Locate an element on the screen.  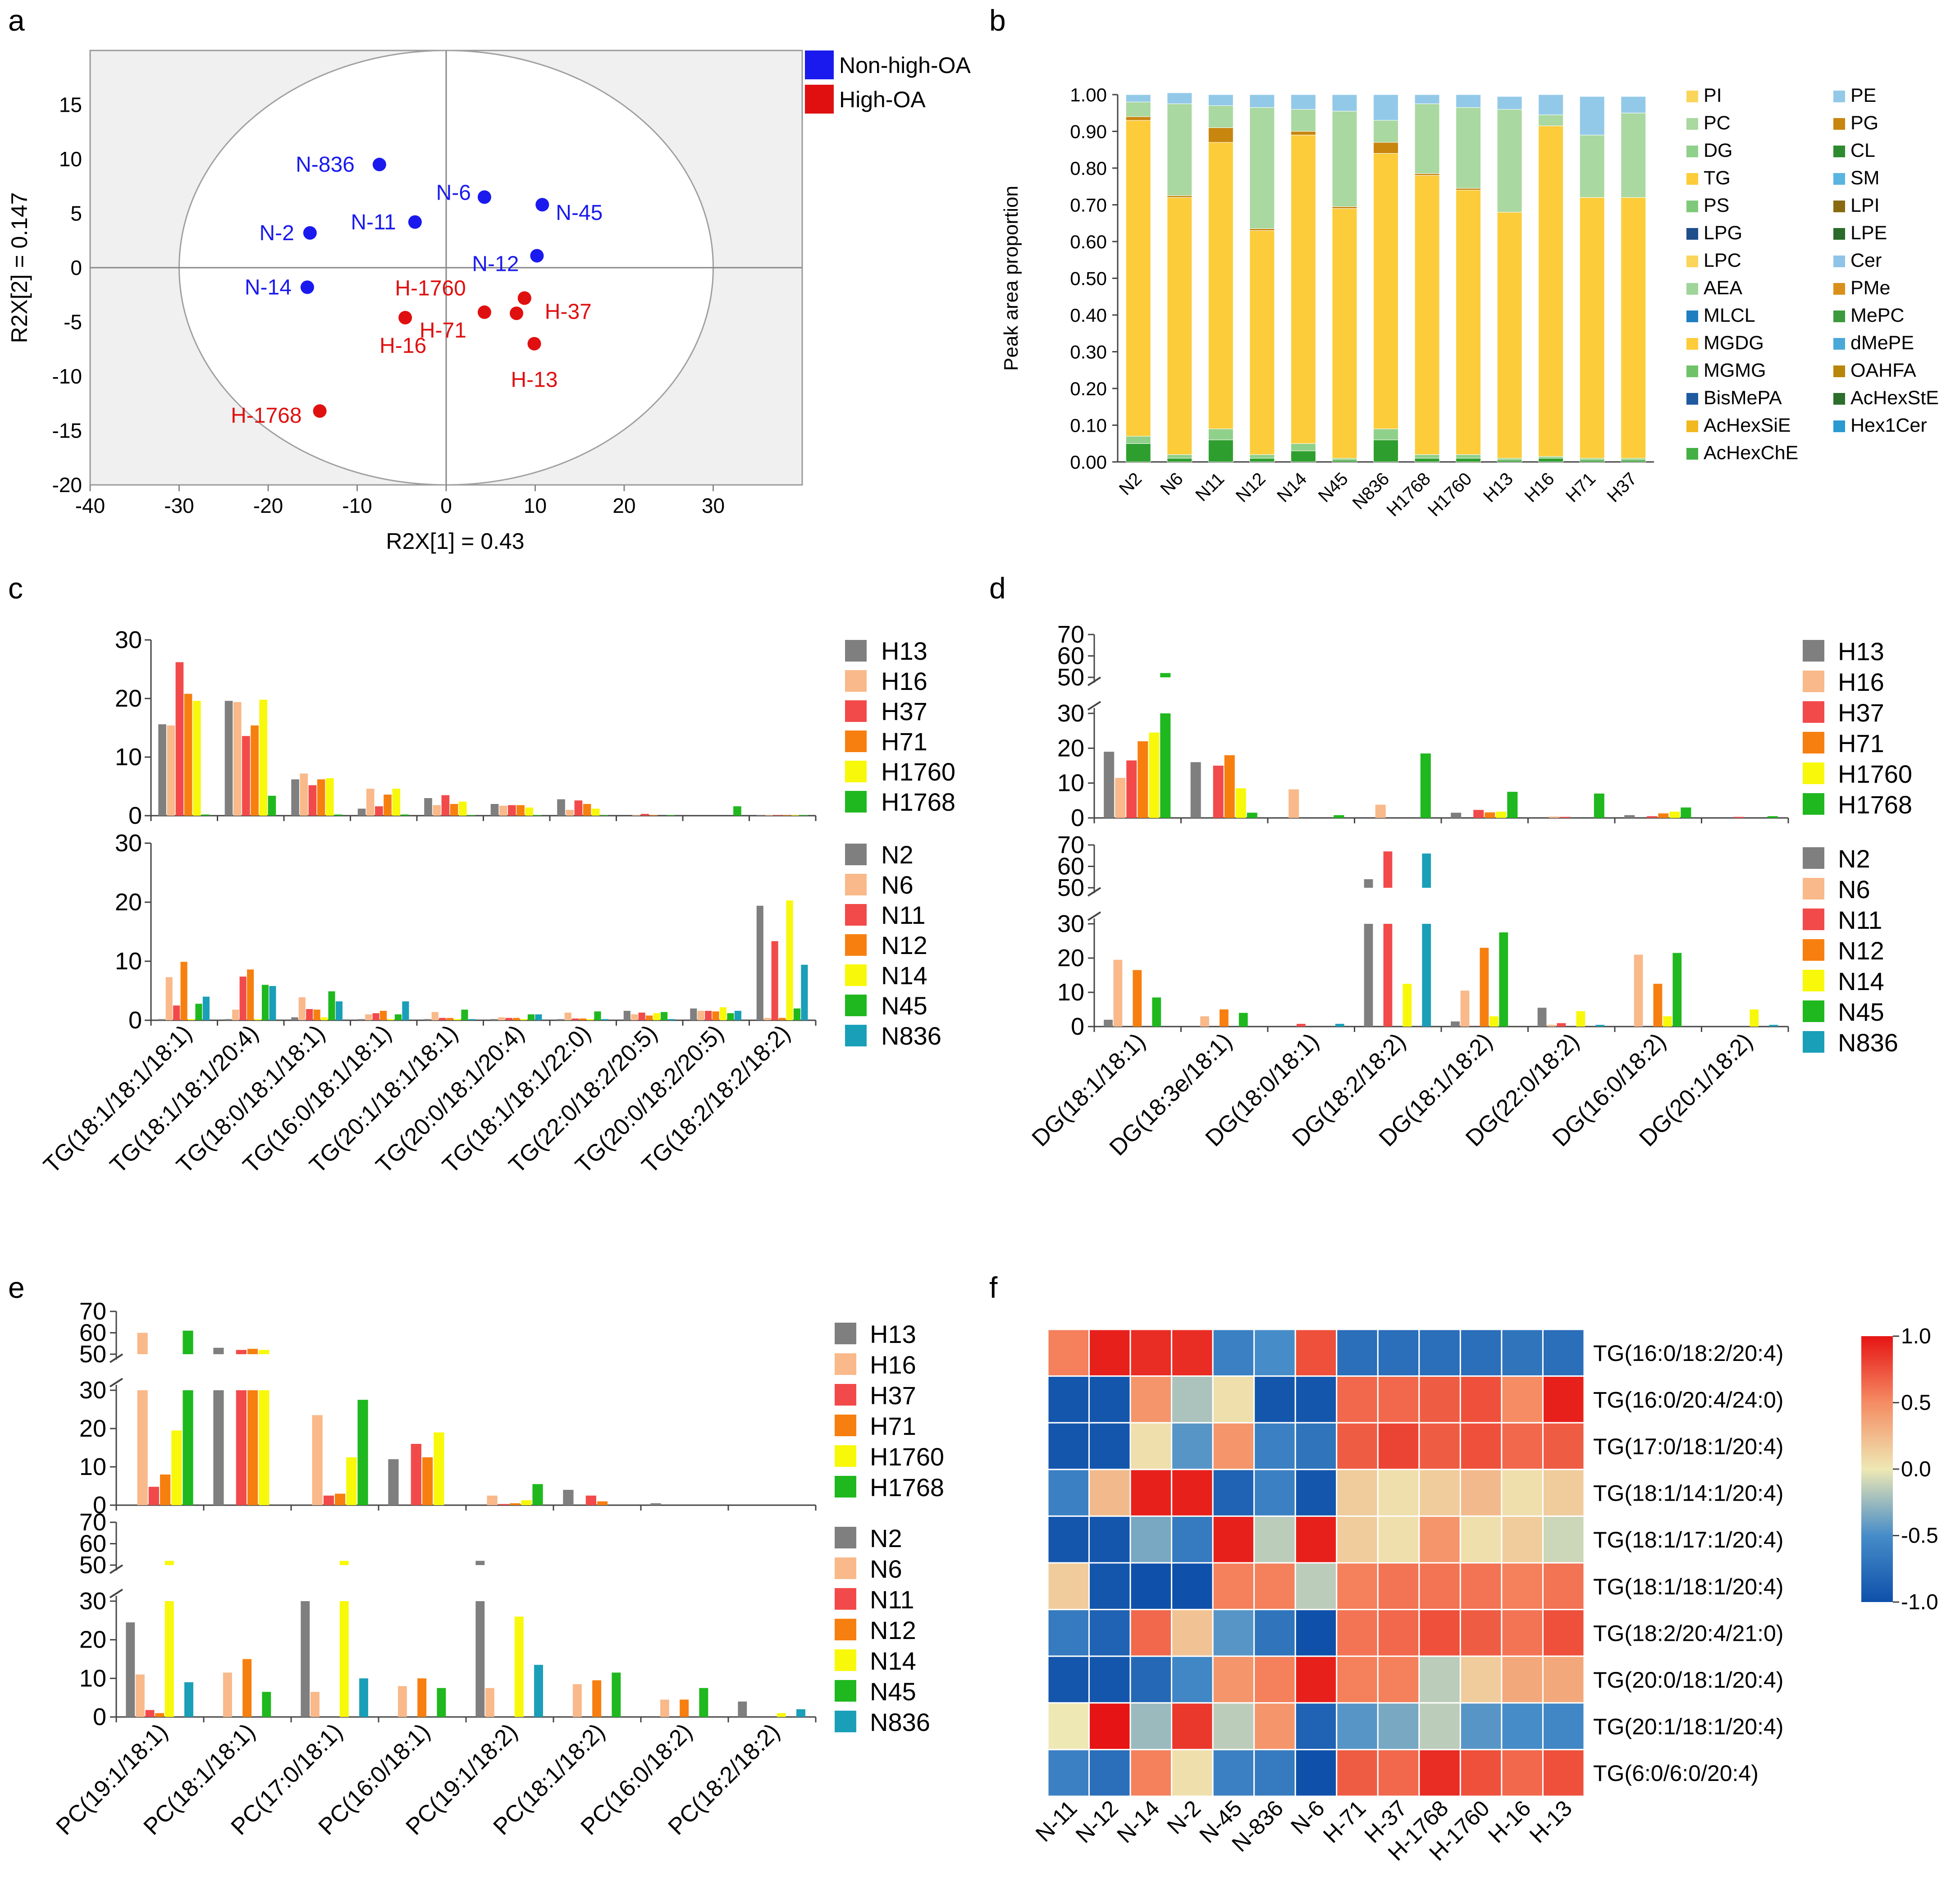
y-tick: 15 is located at coordinates (70, 105).